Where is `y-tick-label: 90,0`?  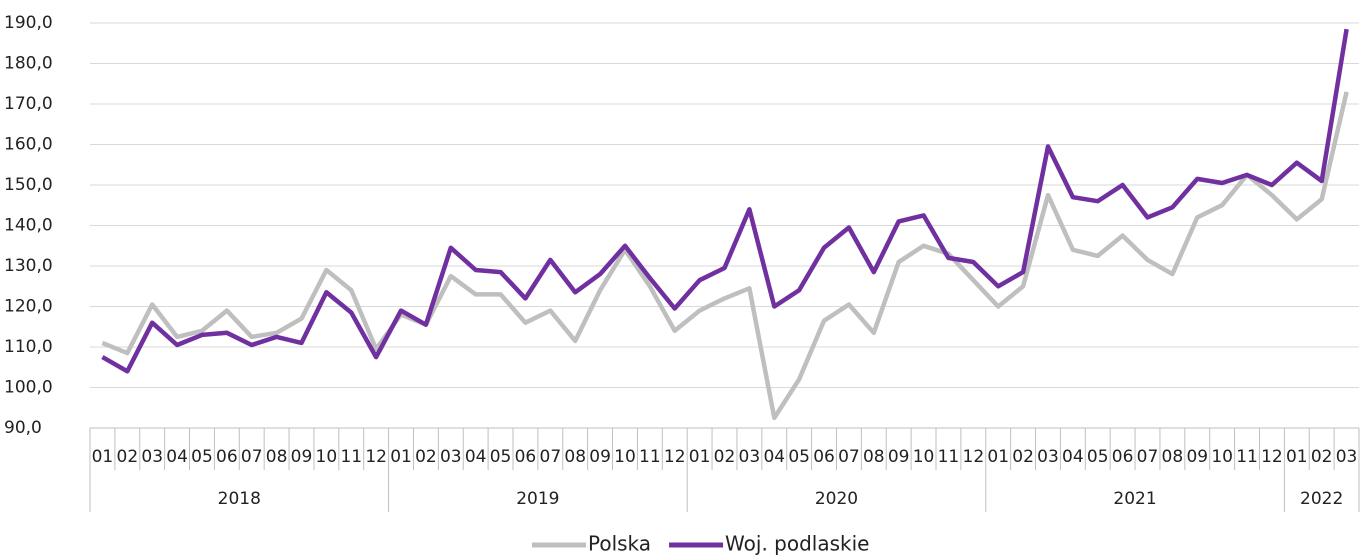
y-tick-label: 90,0 is located at coordinates (23, 428).